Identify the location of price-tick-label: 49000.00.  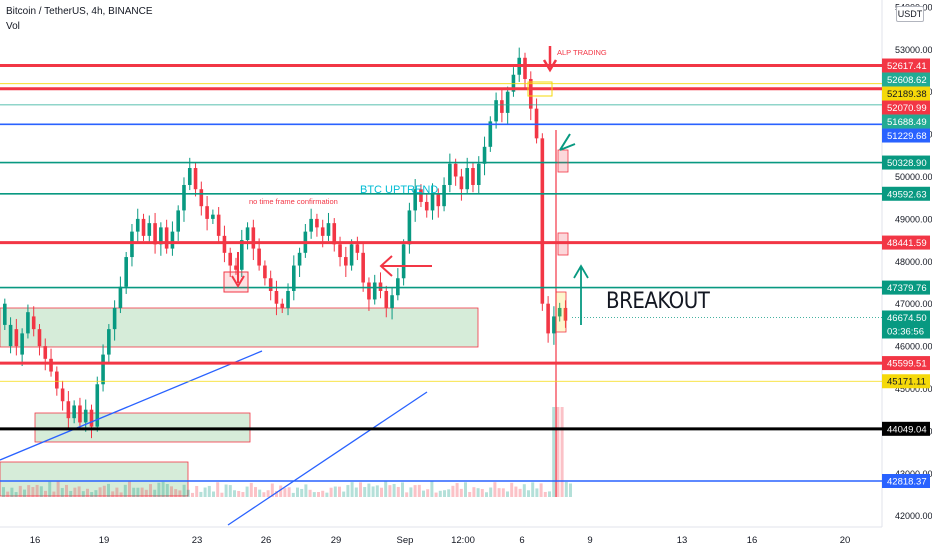
(913, 219).